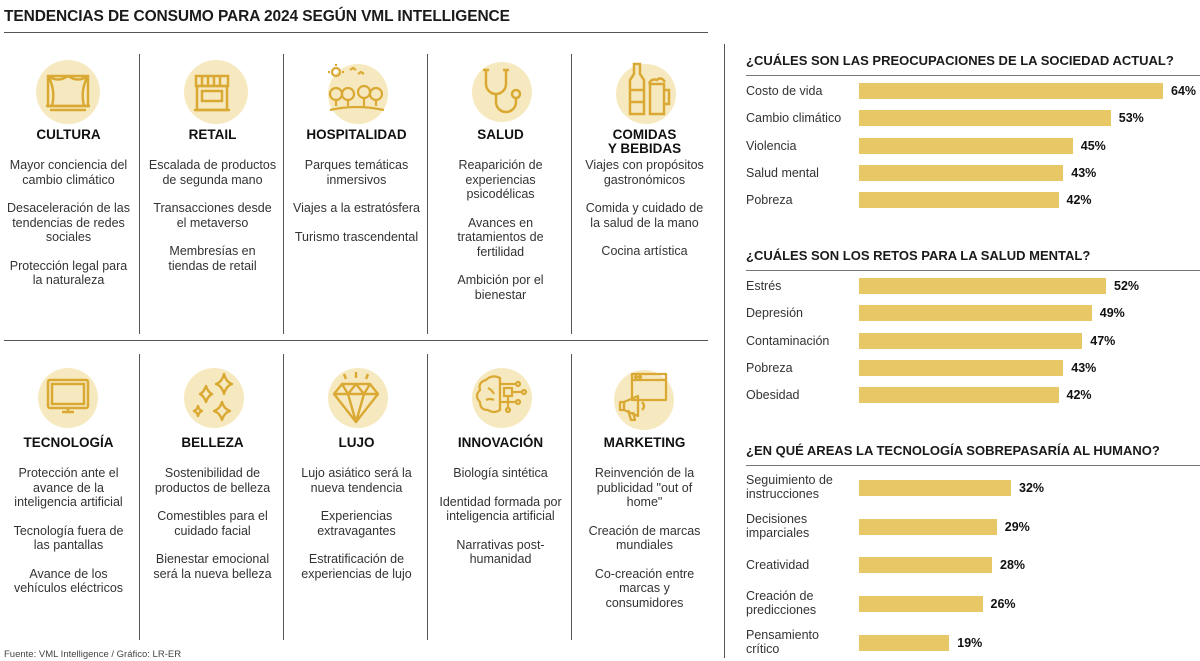 The image size is (1200, 661). Describe the element at coordinates (782, 172) in the screenshot. I see `bar-label: Salud mental` at that location.